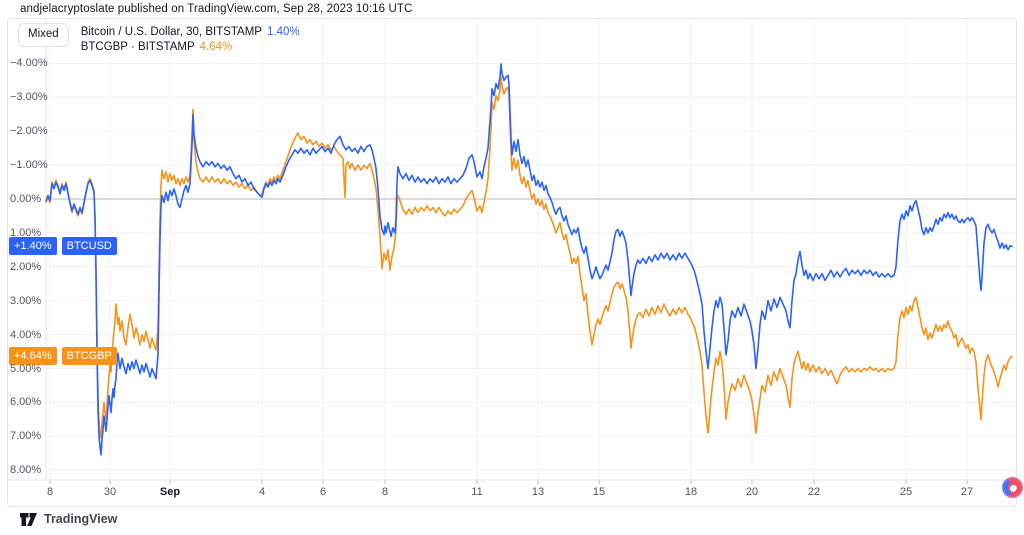 The width and height of the screenshot is (1024, 535). I want to click on x-axis-label: 22, so click(814, 492).